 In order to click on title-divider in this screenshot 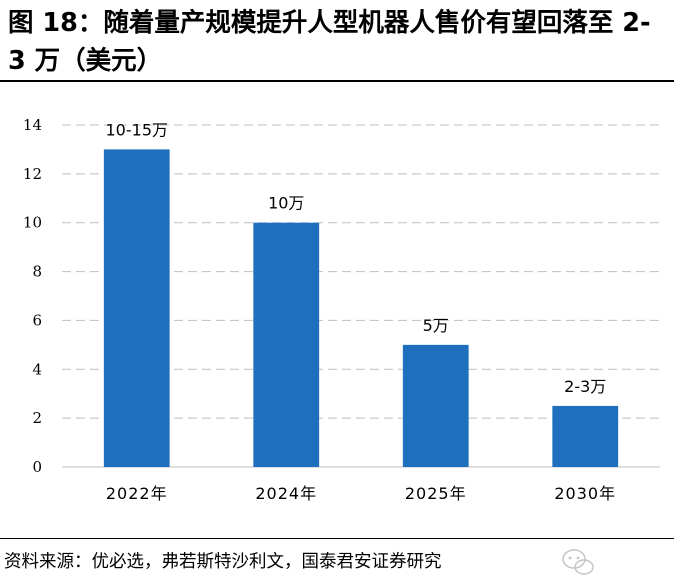, I will do `click(337, 81)`.